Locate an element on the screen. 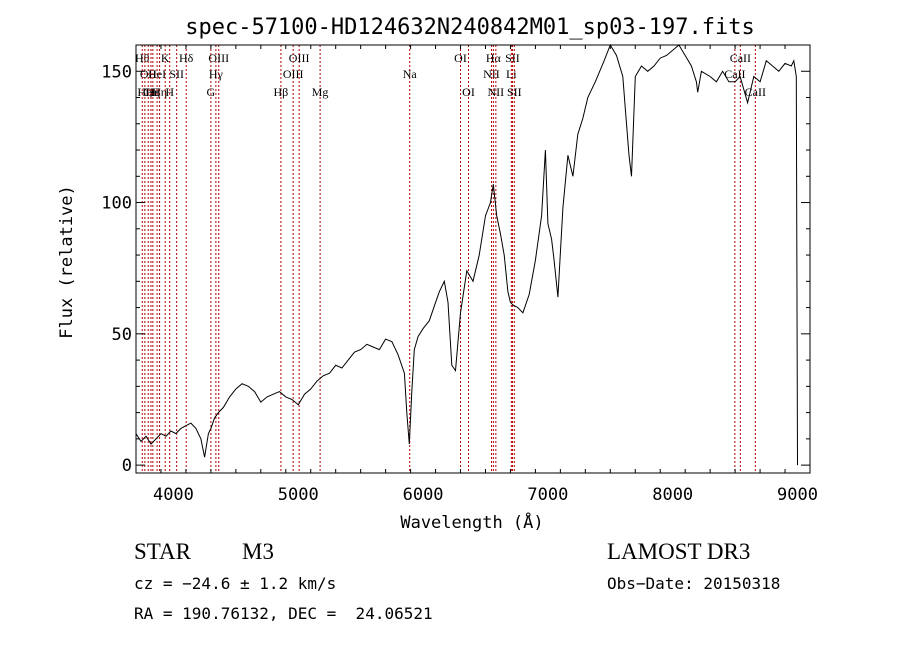 The width and height of the screenshot is (900, 649). spectral-line-label: Hδ is located at coordinates (186, 58).